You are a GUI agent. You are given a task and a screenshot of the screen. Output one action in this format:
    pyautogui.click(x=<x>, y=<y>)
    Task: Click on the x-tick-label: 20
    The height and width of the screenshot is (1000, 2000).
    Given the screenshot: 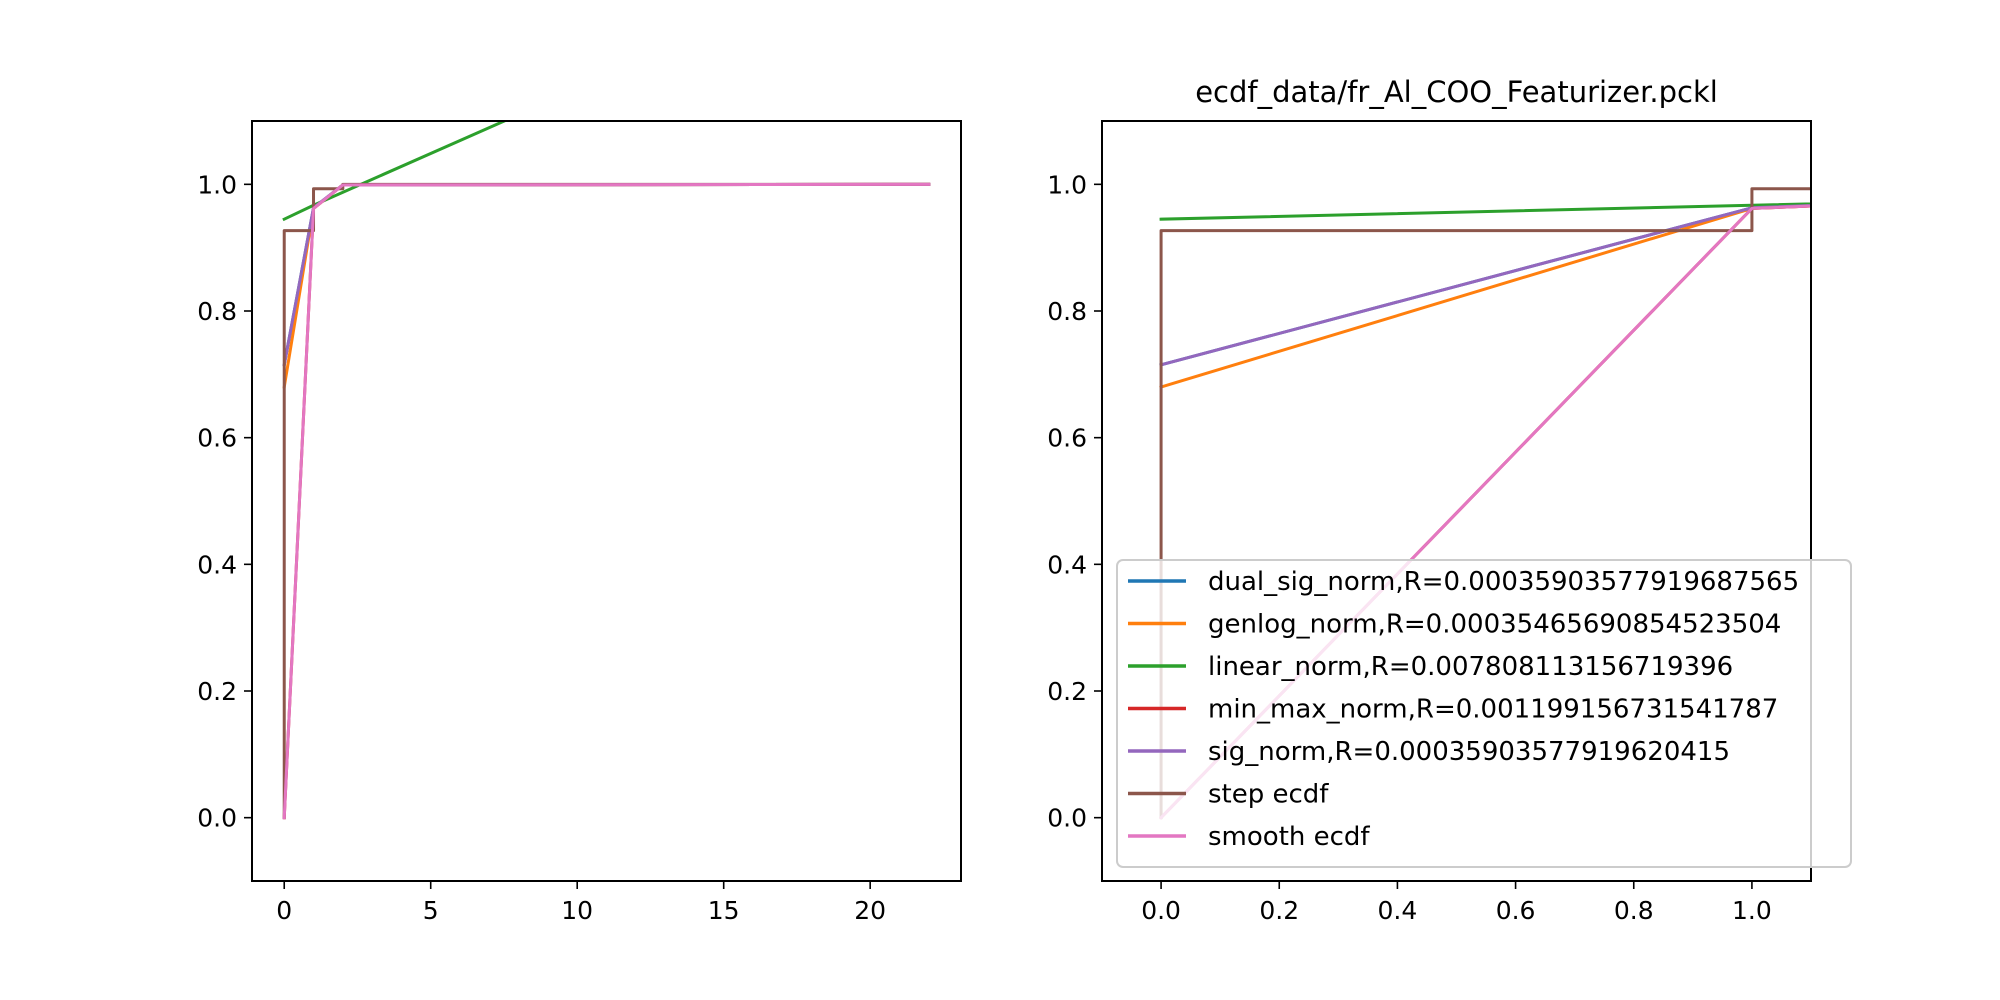 What is the action you would take?
    pyautogui.click(x=870, y=910)
    